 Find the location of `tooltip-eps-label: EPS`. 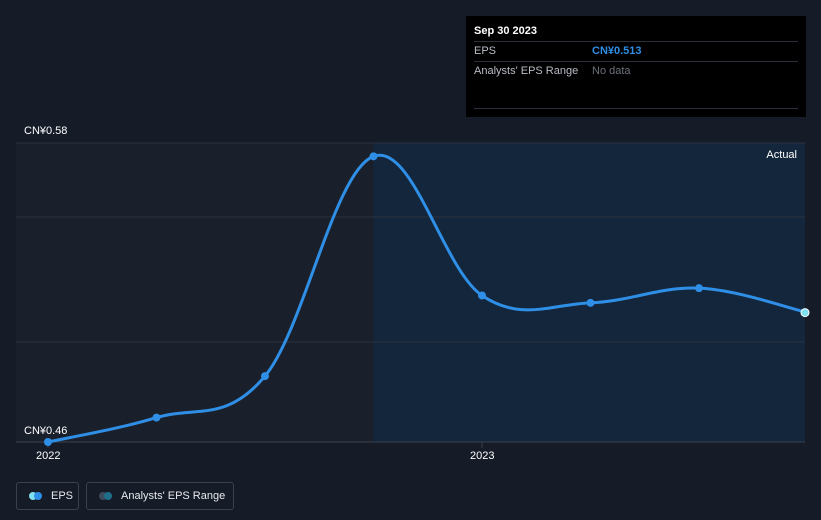

tooltip-eps-label: EPS is located at coordinates (485, 50).